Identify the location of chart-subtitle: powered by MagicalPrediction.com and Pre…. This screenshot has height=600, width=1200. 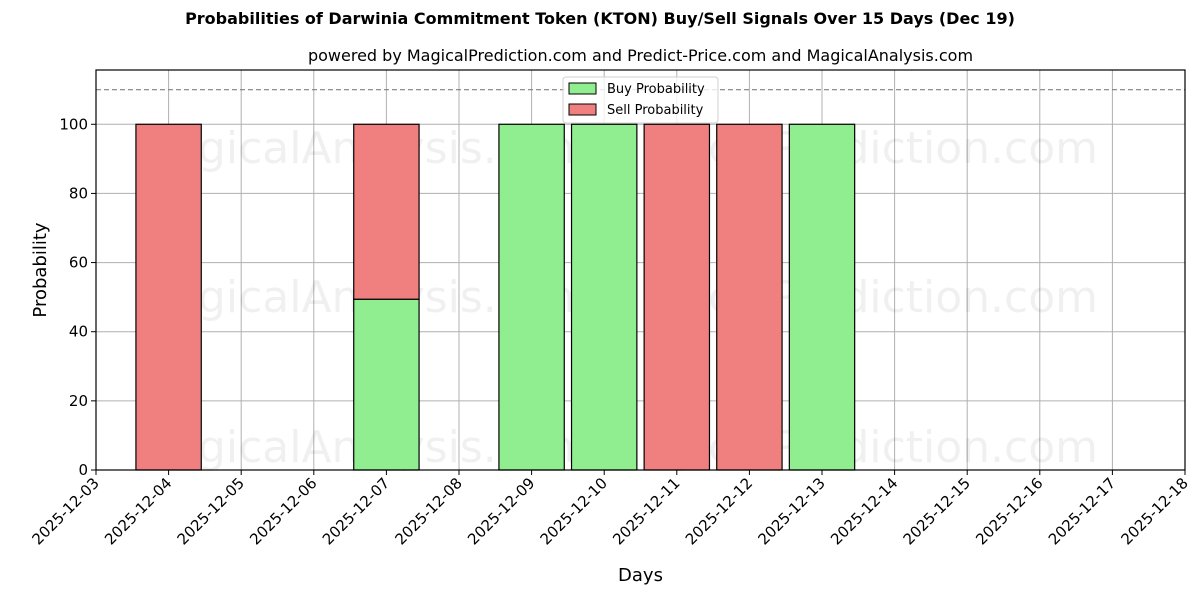
(640, 55).